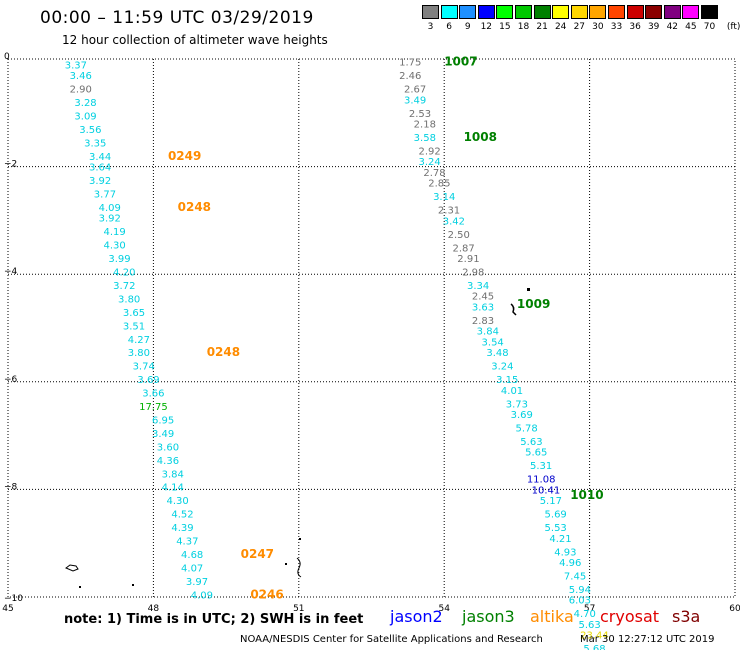 Image resolution: width=740 pixels, height=650 pixels. Describe the element at coordinates (124, 286) in the screenshot. I see `wave-height-value: 3.72` at that location.